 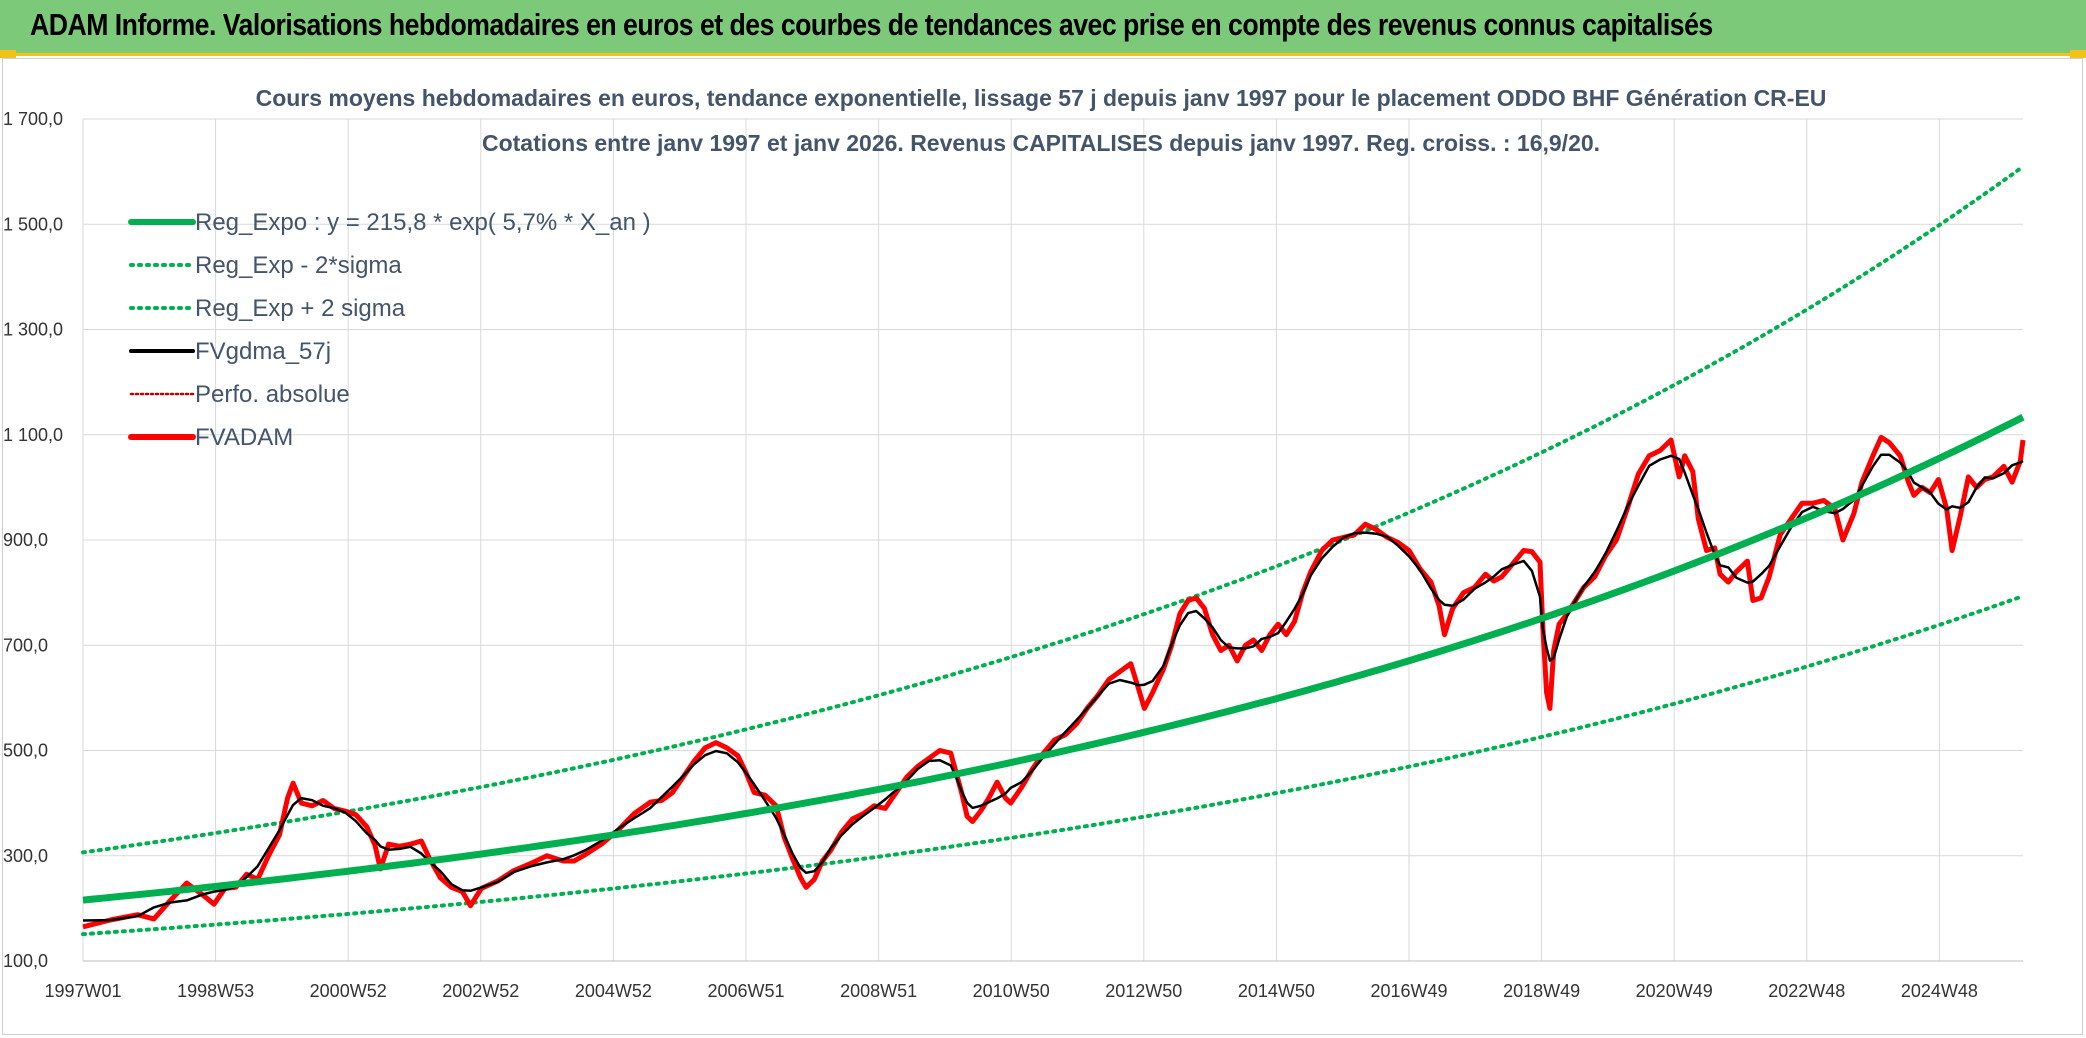 I want to click on y-tick-label: 300,0, so click(x=25, y=856).